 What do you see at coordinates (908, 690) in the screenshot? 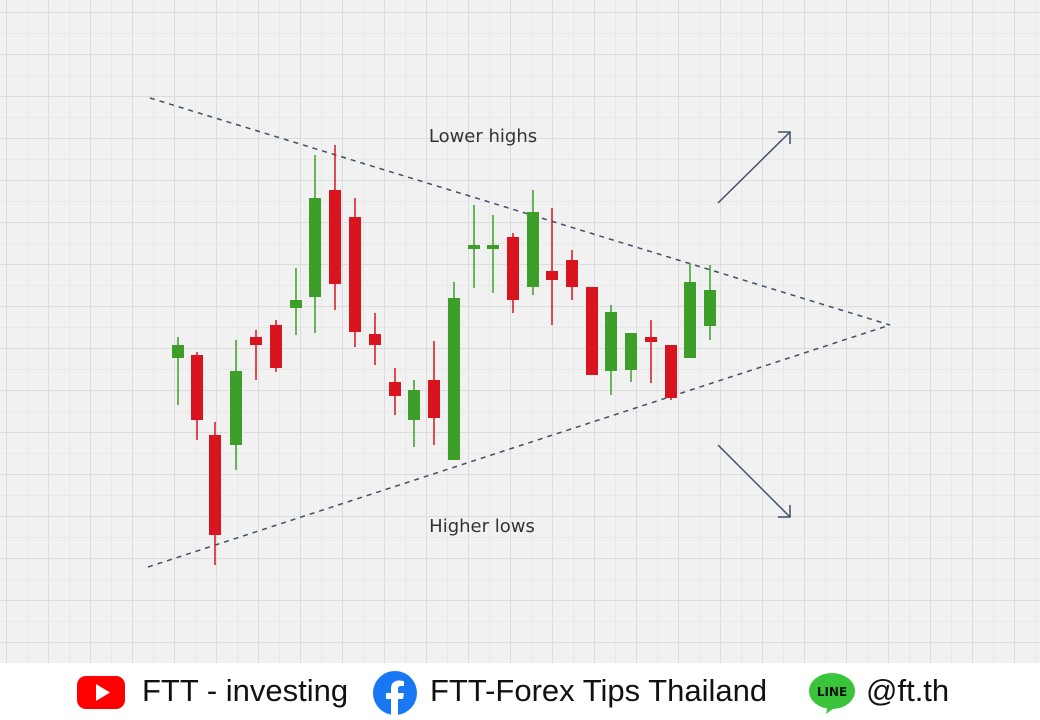
I see `line-name: @ft.th` at bounding box center [908, 690].